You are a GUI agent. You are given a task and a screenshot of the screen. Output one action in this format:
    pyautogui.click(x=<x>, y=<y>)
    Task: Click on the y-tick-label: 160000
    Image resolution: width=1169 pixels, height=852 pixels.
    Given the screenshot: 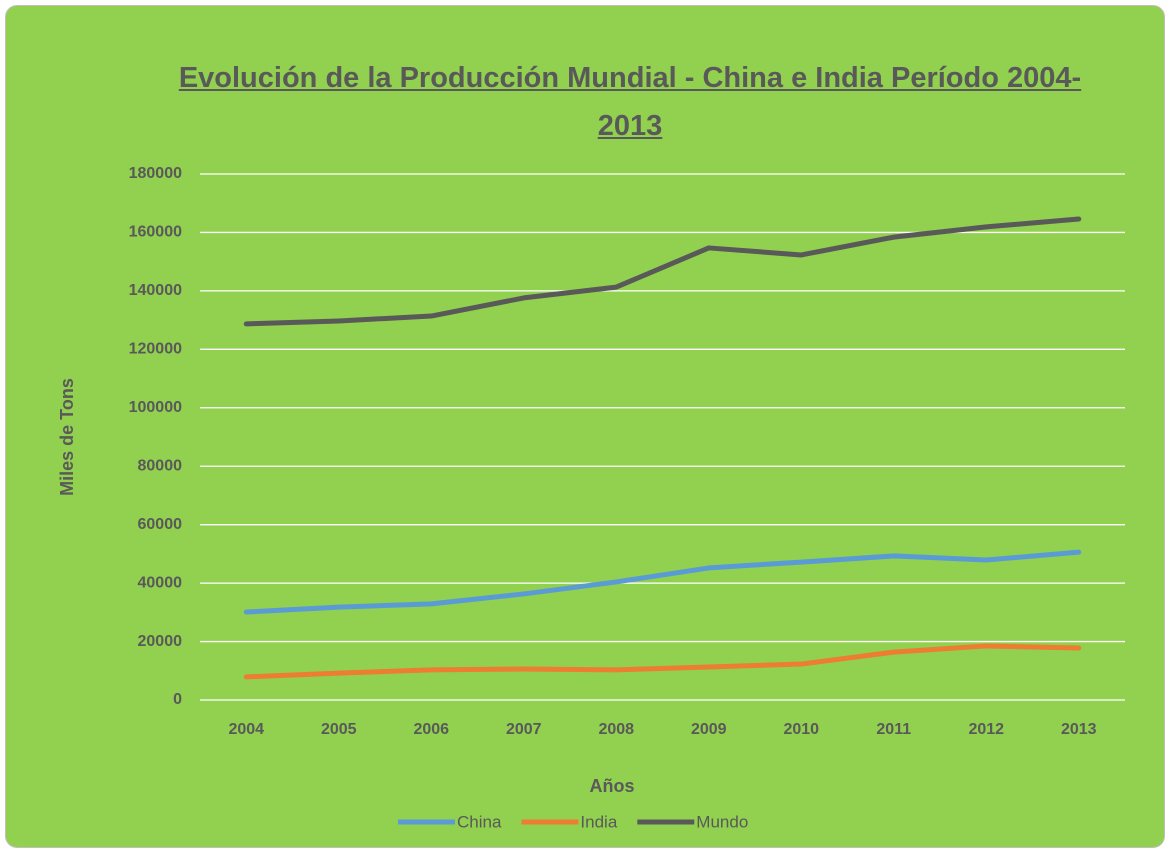 What is the action you would take?
    pyautogui.click(x=155, y=232)
    